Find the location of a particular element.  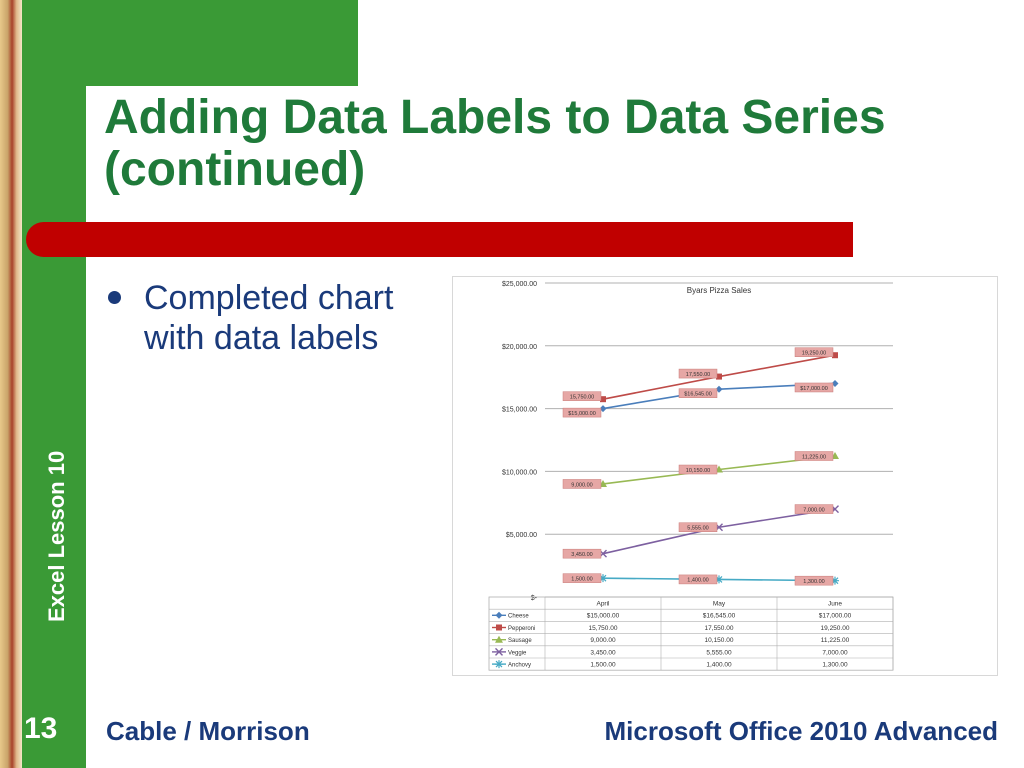

data-label: 10,150.00 is located at coordinates (698, 471).